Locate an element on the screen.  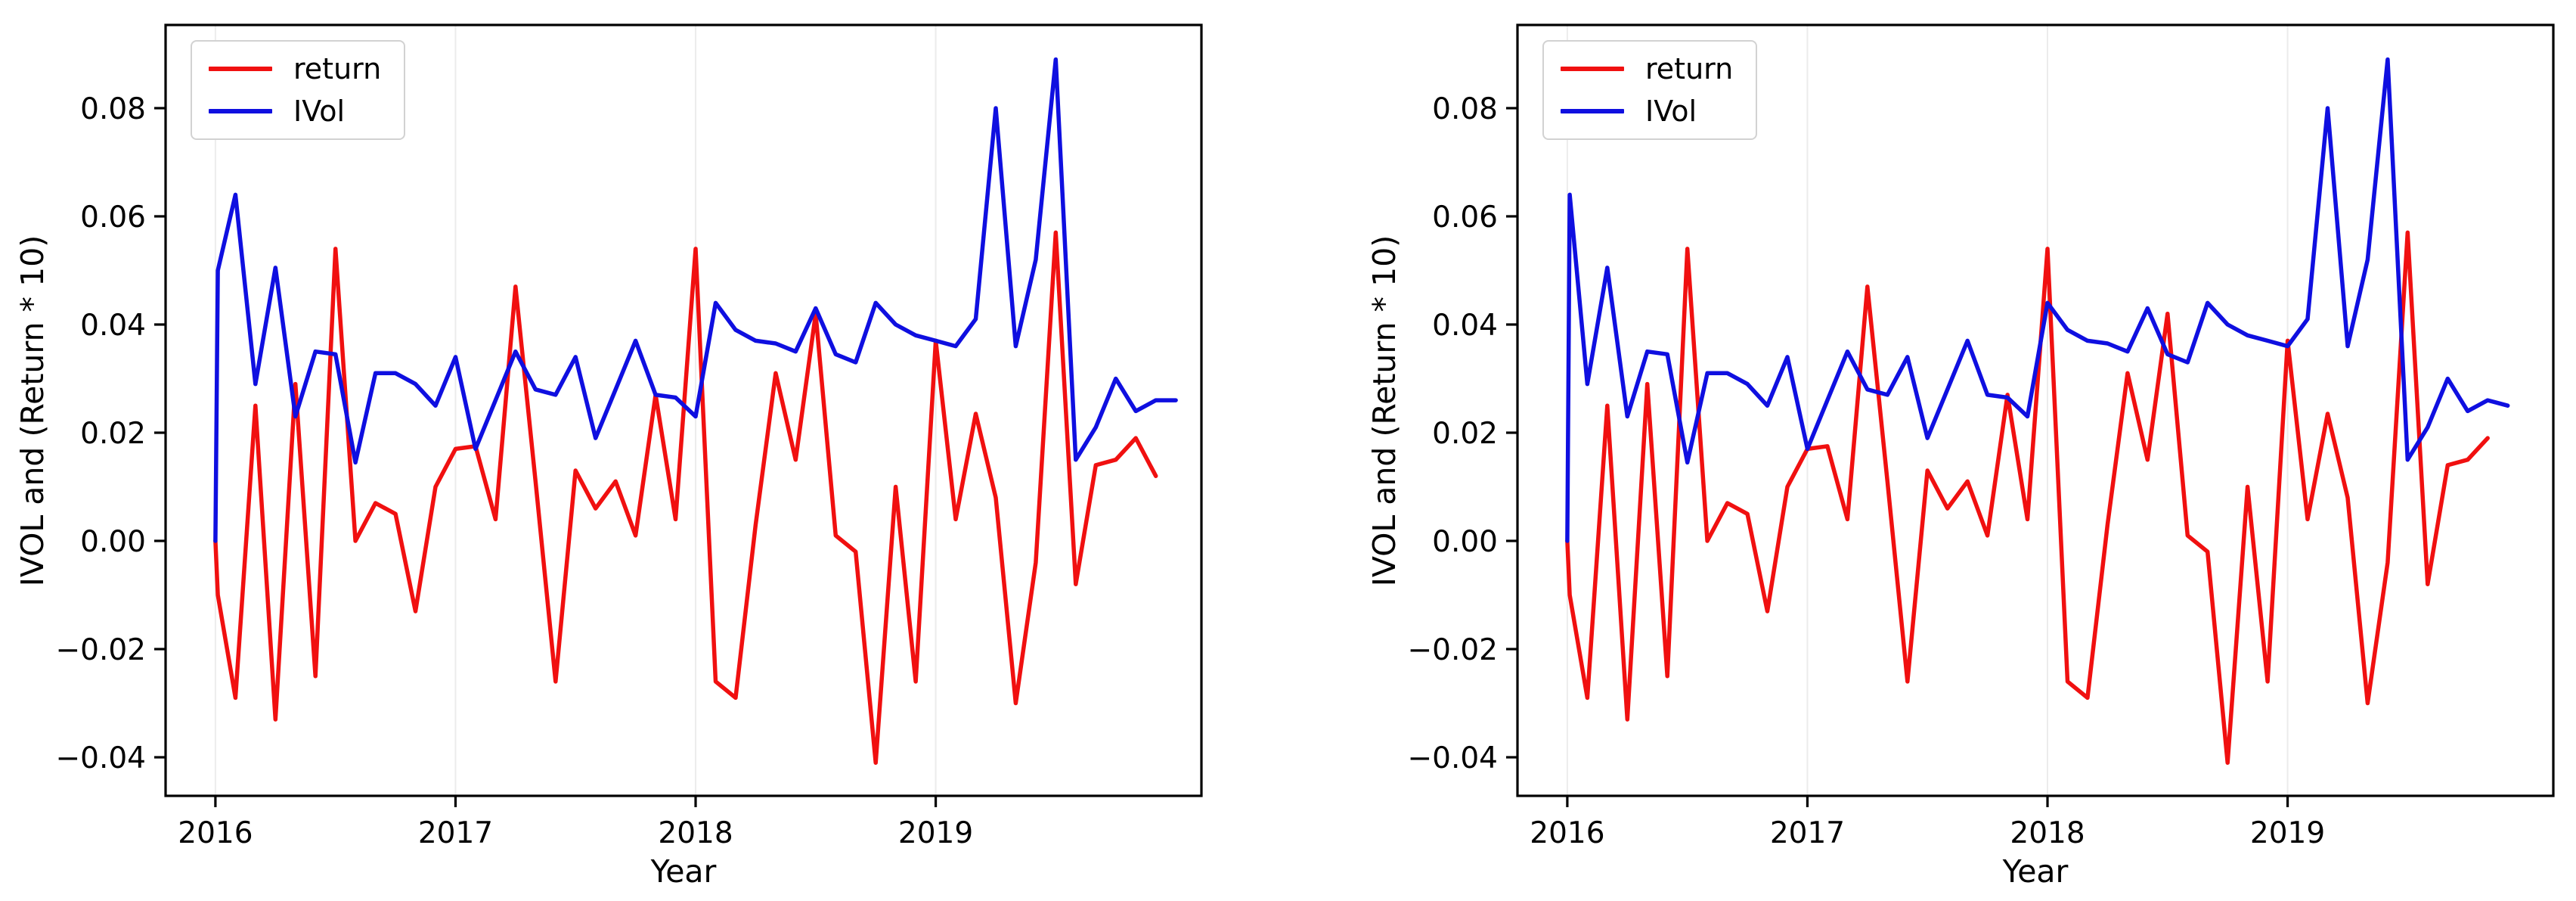
right-y-axis-label: IVOL and (Return * 10) is located at coordinates (1384, 410).